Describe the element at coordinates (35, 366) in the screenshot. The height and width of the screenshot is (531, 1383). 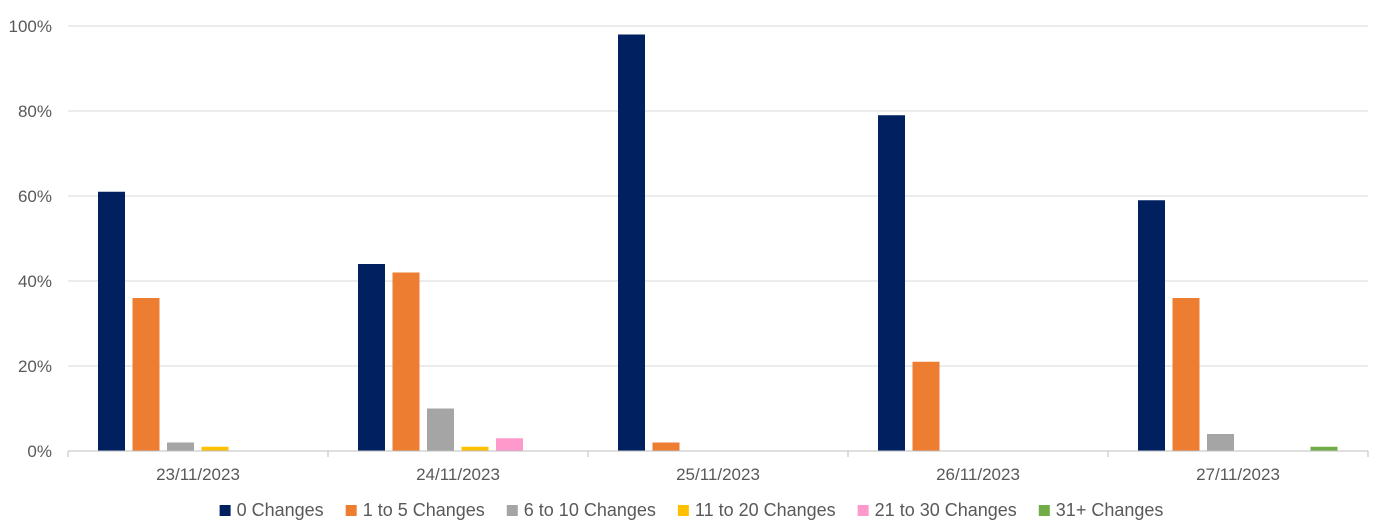
I see `y-tick-label: 20%` at that location.